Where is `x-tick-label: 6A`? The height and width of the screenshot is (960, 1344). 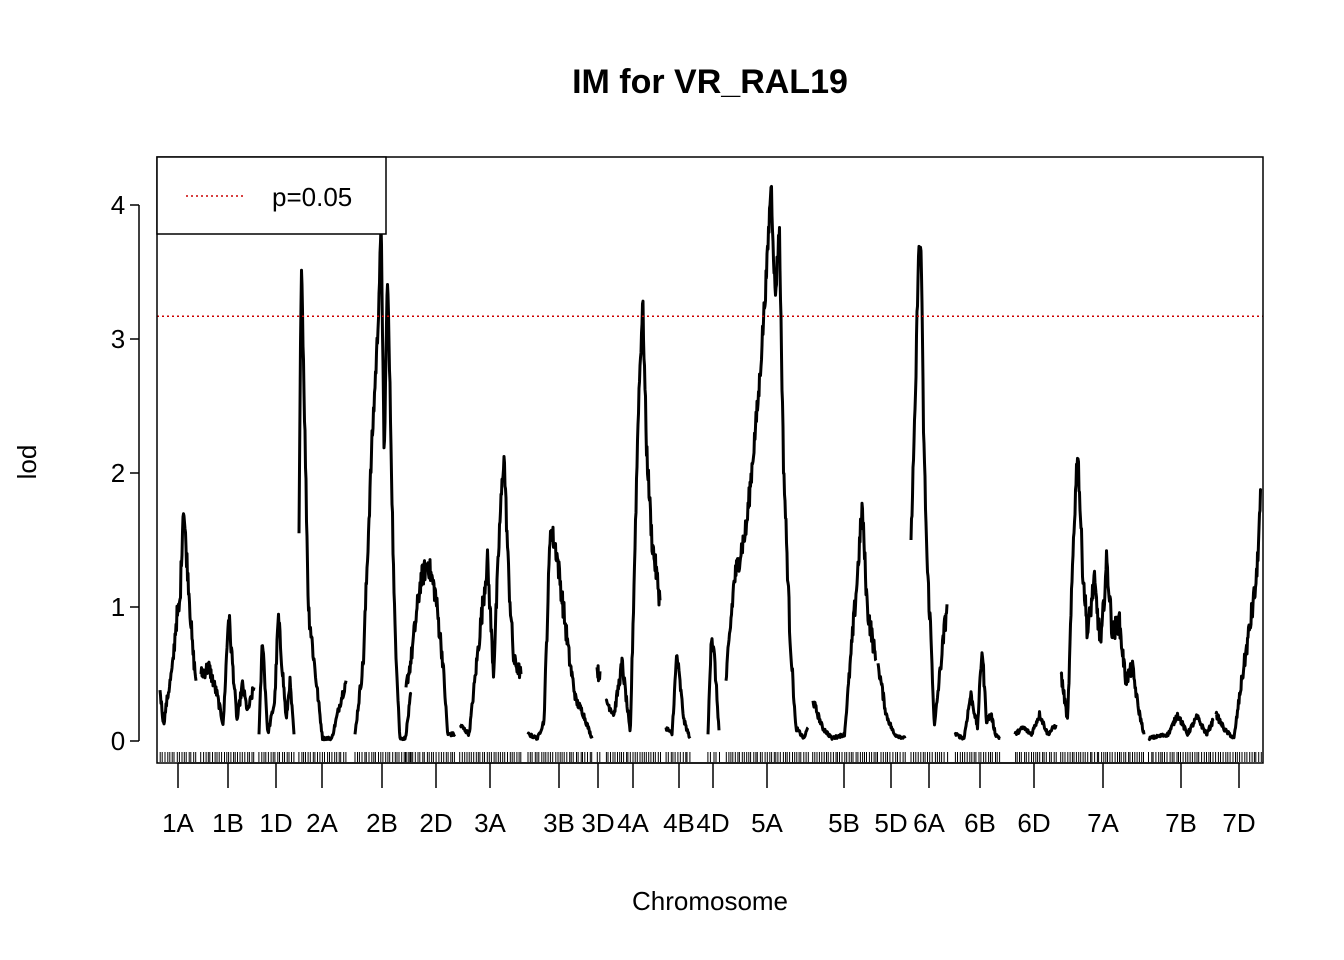
x-tick-label: 6A is located at coordinates (929, 823).